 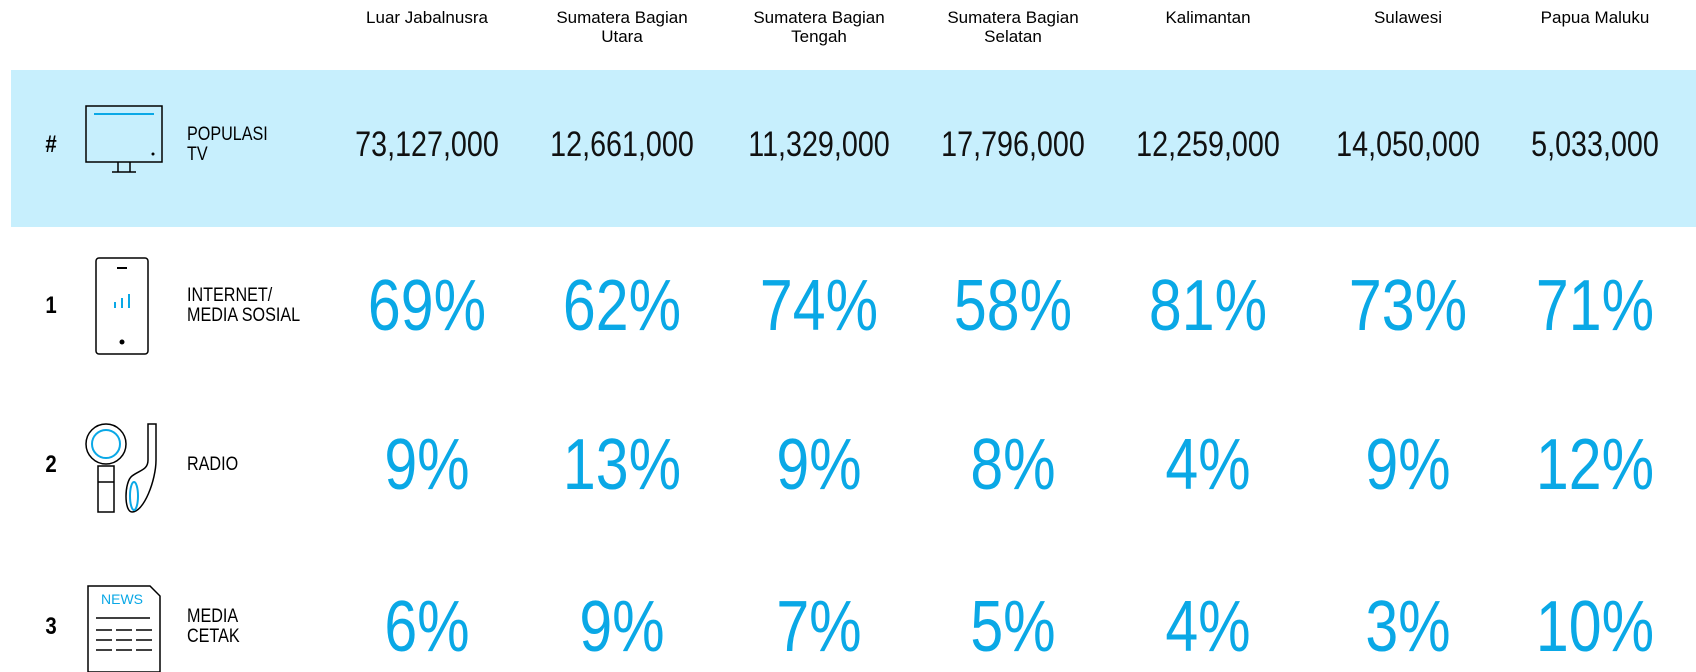 I want to click on row-label-line: CETAK, so click(x=213, y=636).